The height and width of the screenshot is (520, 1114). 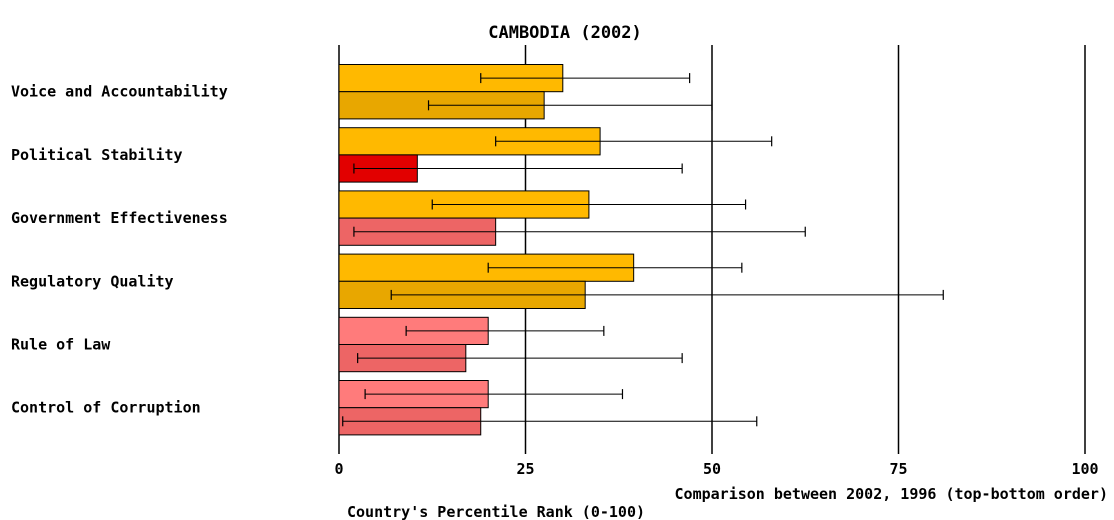 What do you see at coordinates (898, 469) in the screenshot?
I see `tick-label: 75` at bounding box center [898, 469].